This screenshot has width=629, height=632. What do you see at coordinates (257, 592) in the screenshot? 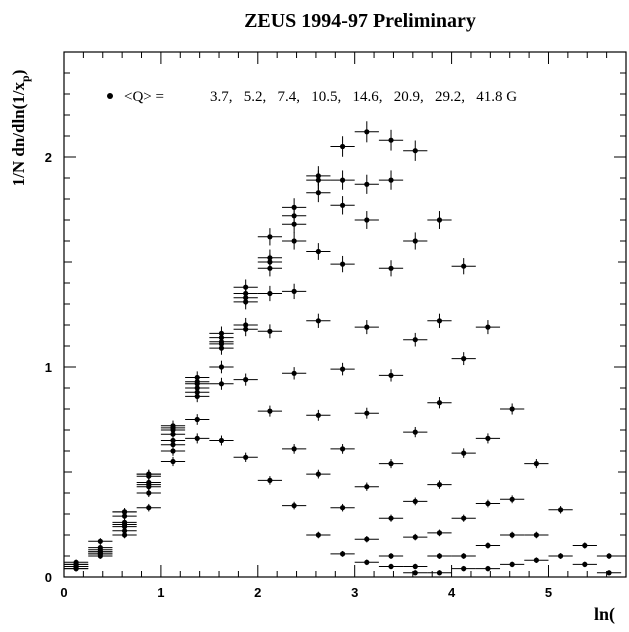
I see `x-tick-label: 2` at bounding box center [257, 592].